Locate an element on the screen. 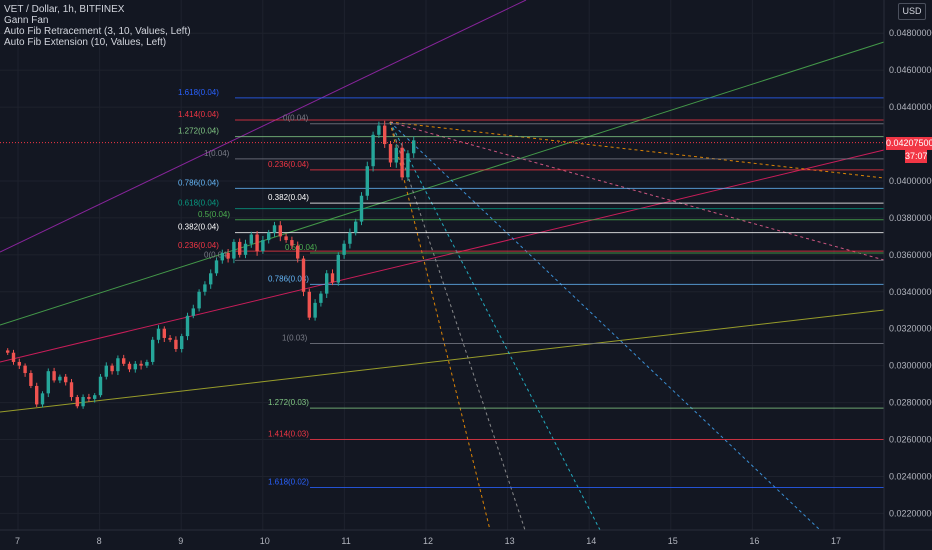 The width and height of the screenshot is (932, 550). fib-label: 1.618(0.02) is located at coordinates (288, 482).